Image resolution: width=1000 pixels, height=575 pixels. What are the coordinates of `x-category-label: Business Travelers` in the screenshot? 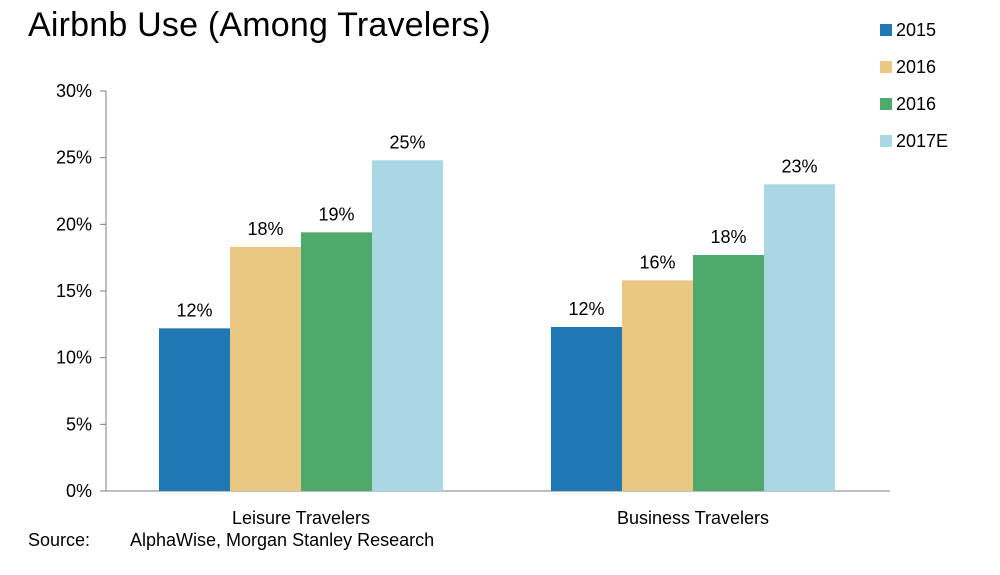 It's located at (693, 518).